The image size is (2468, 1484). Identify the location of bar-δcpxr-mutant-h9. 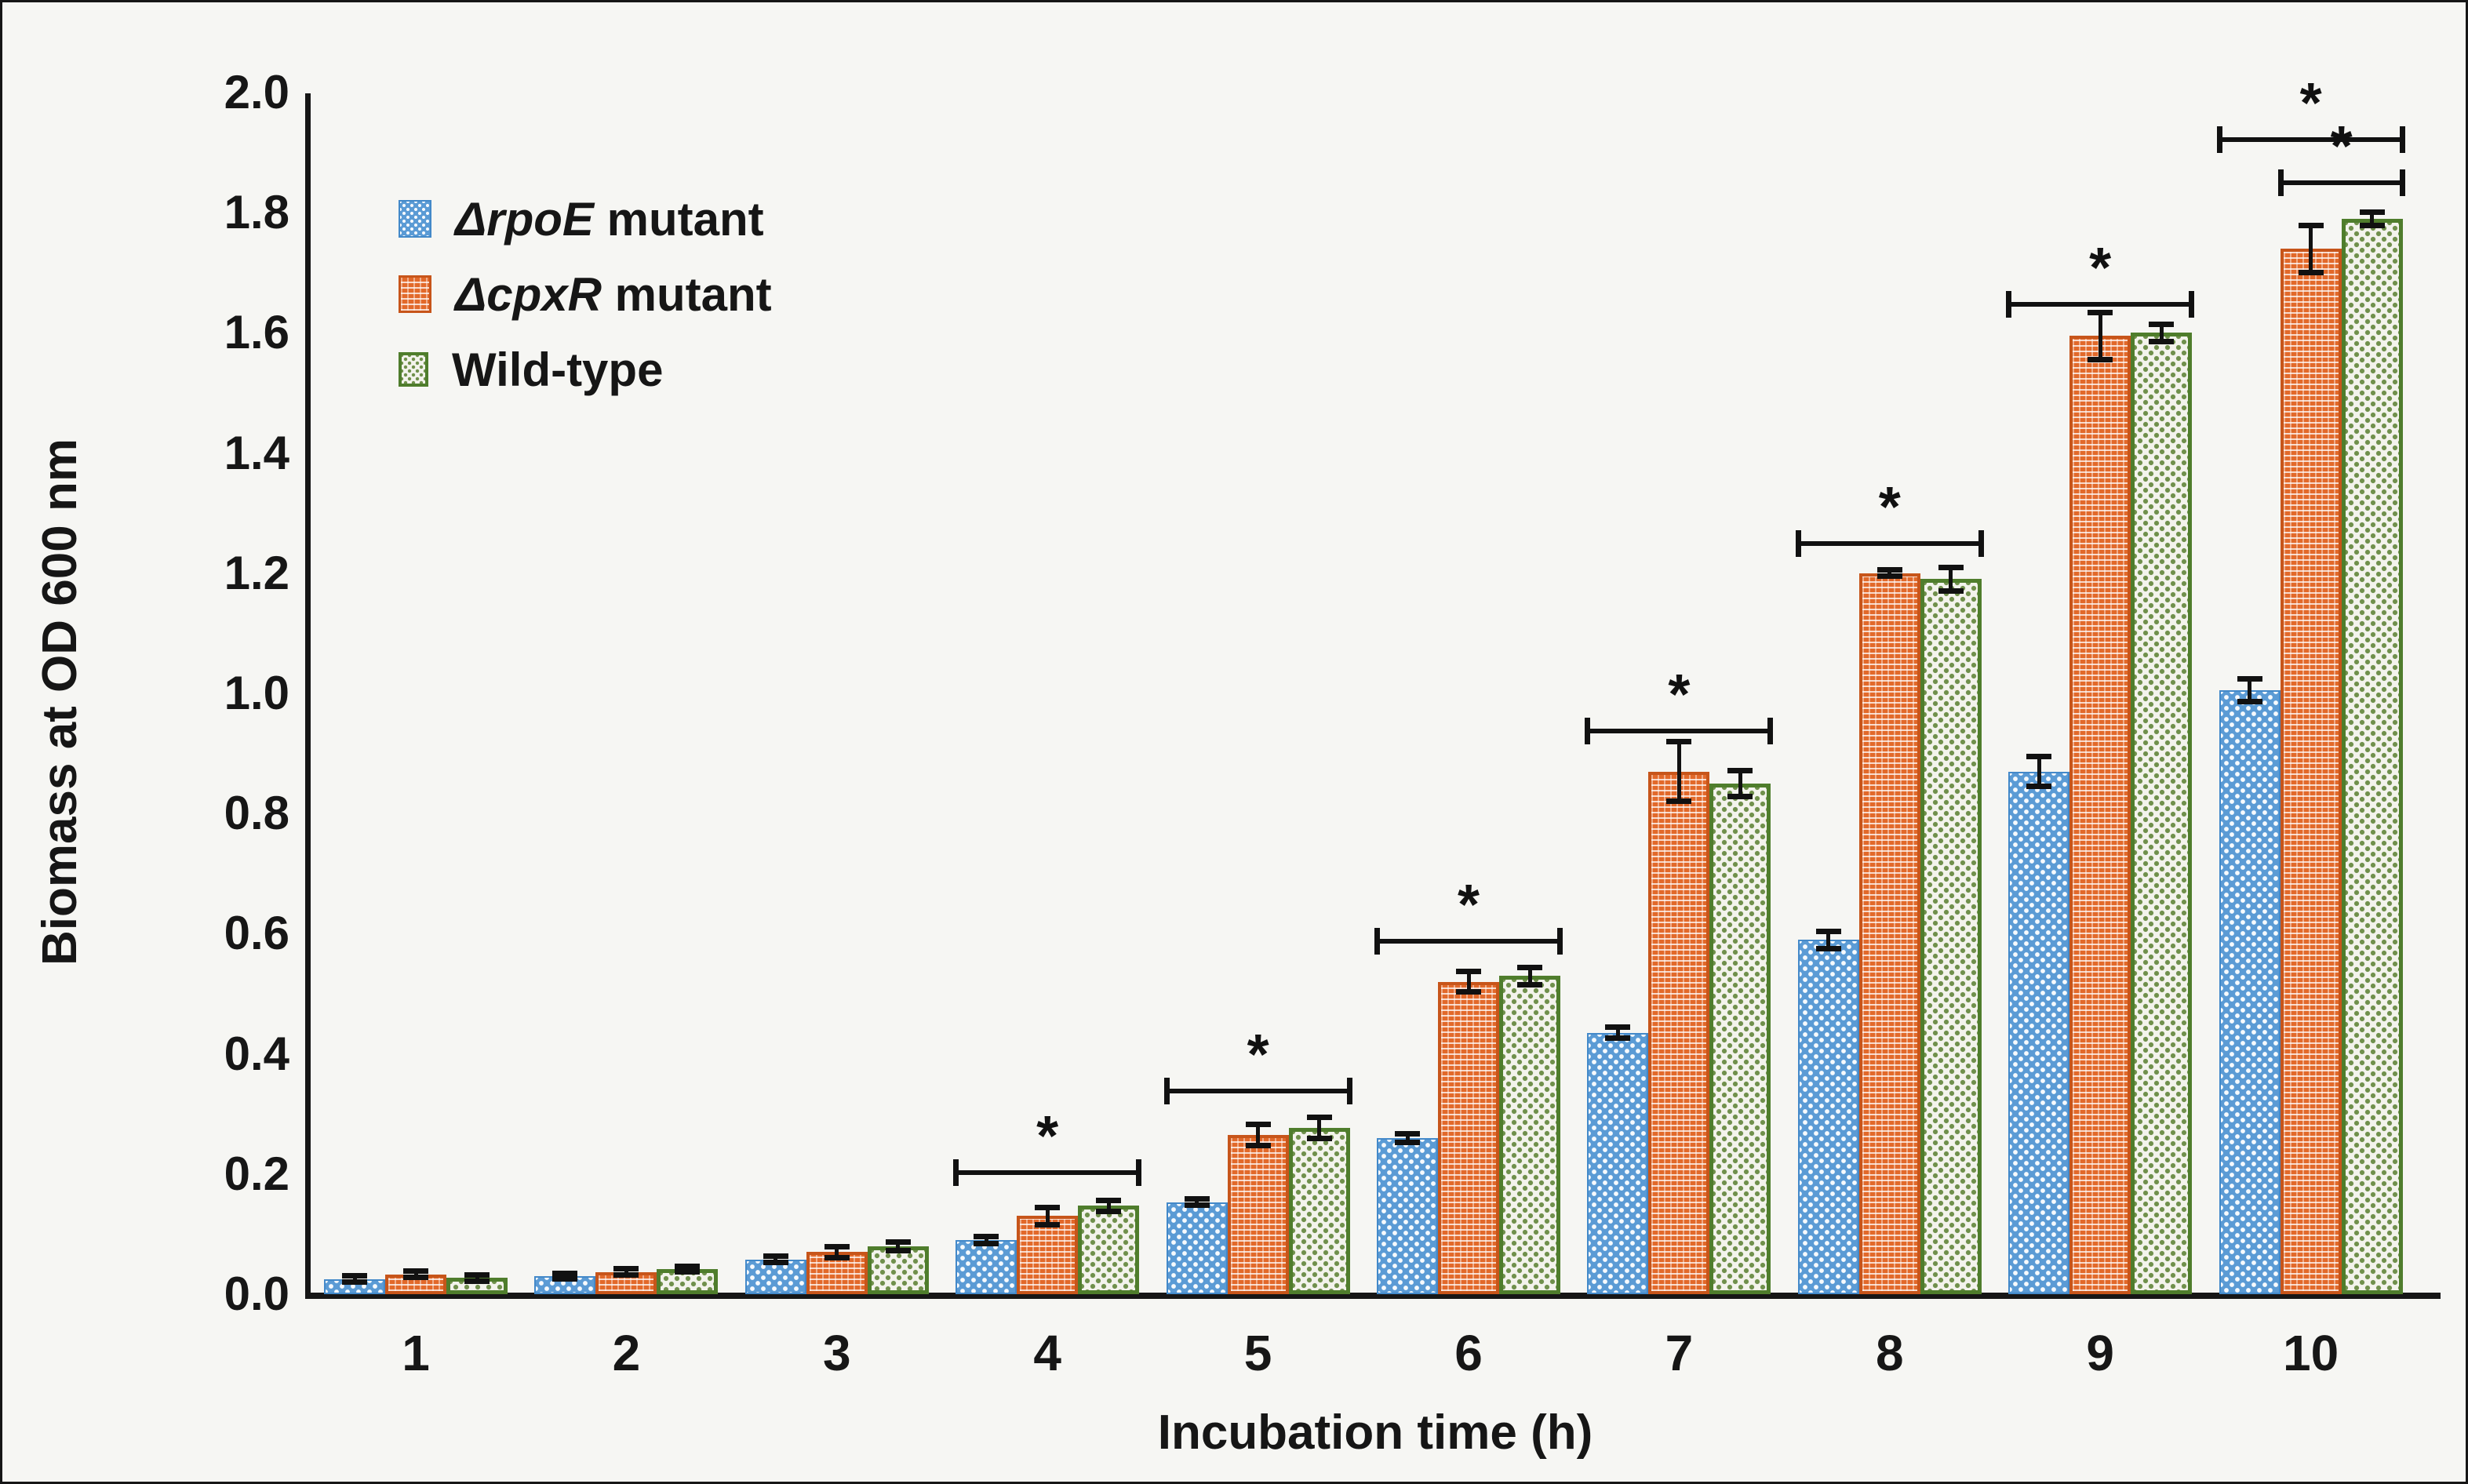
(2100, 815).